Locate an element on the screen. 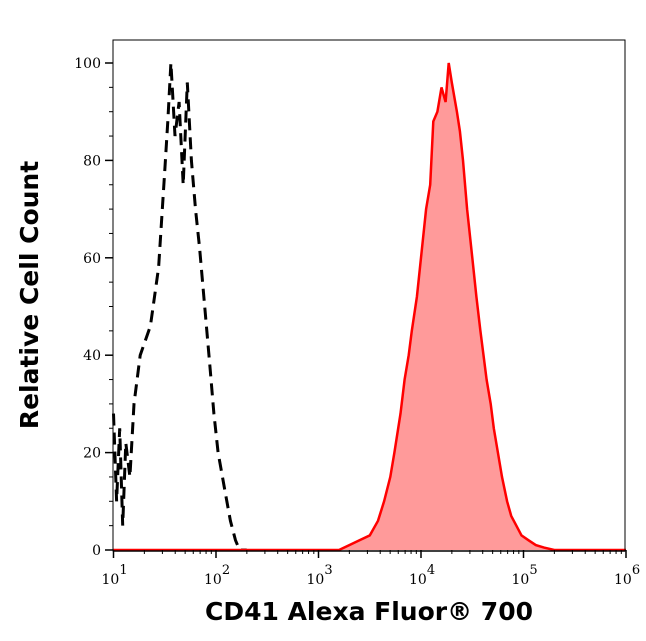 This screenshot has height=641, width=646. y-tick-label: 20 is located at coordinates (92, 454).